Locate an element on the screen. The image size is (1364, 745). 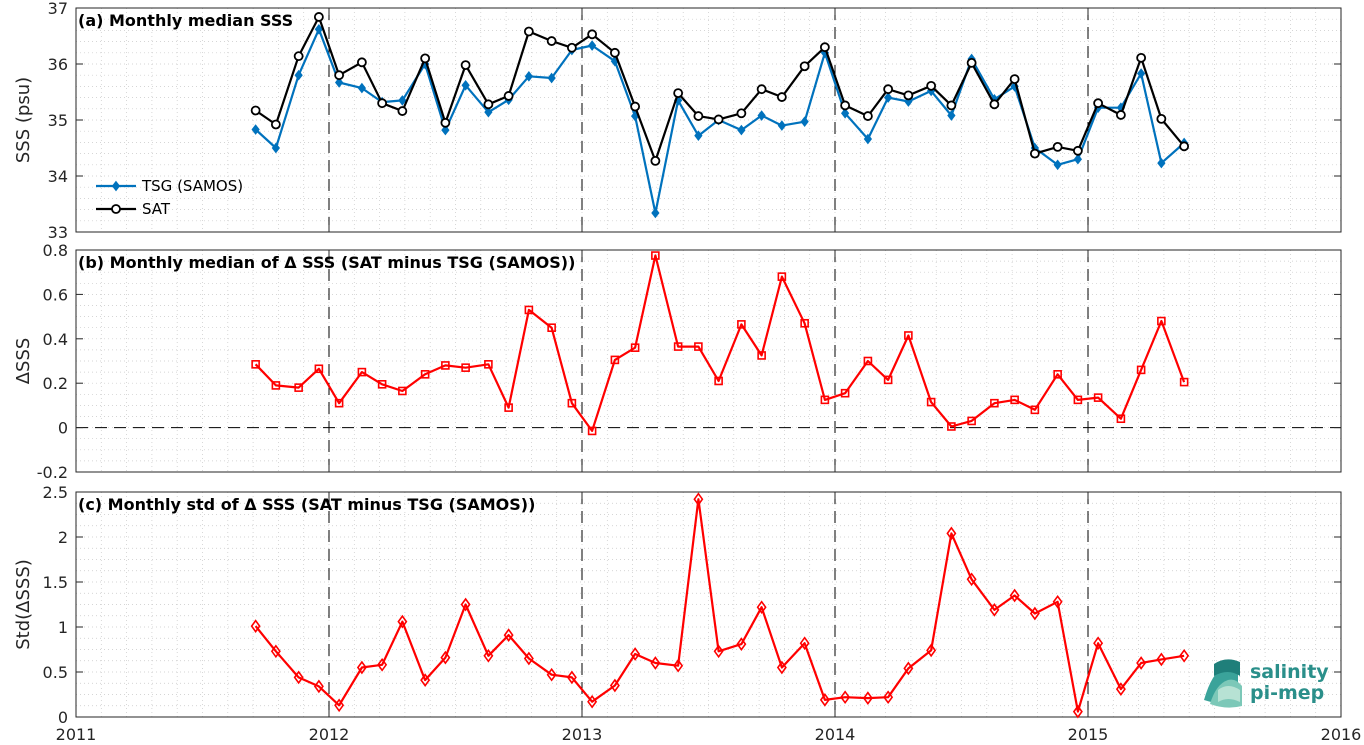
legend: TSG (SAMOS) SAT is located at coordinates (169, 197).